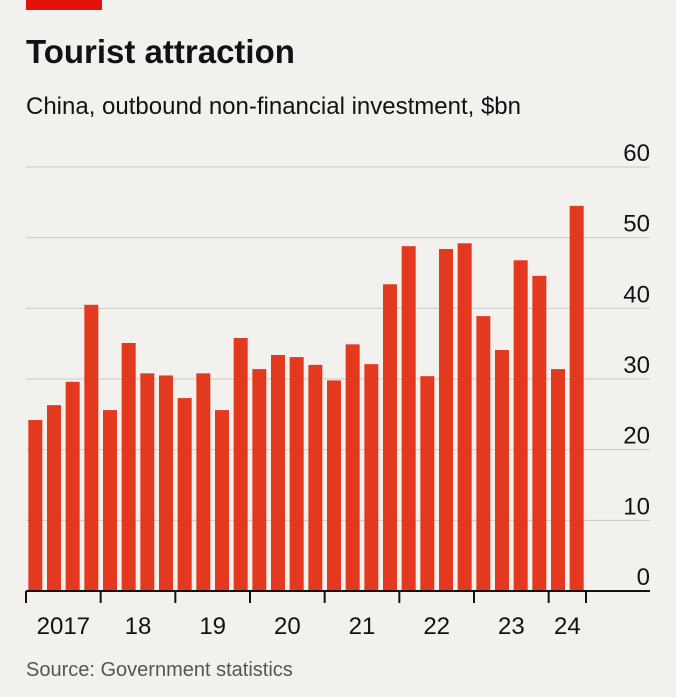 This screenshot has width=676, height=697. I want to click on y-tick-label: 30, so click(636, 365).